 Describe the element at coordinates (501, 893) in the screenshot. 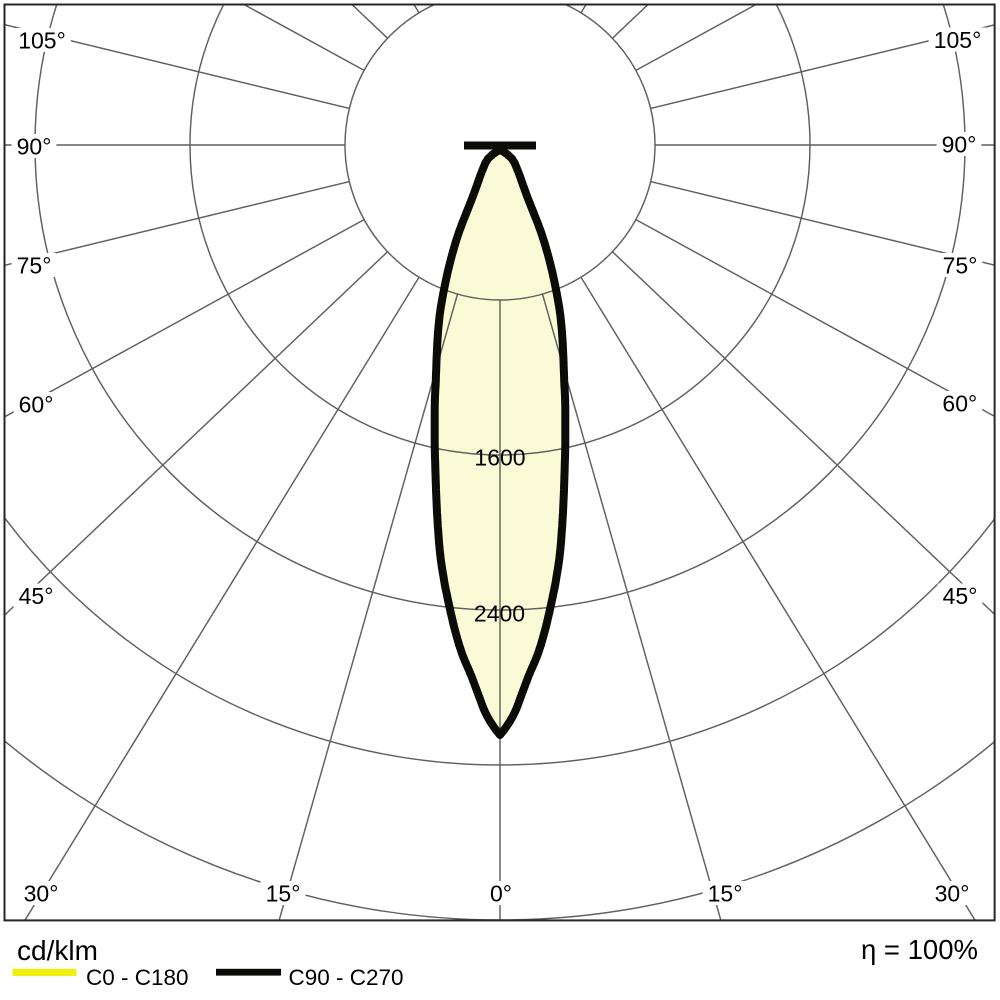

I see `svg-text: 0°` at that location.